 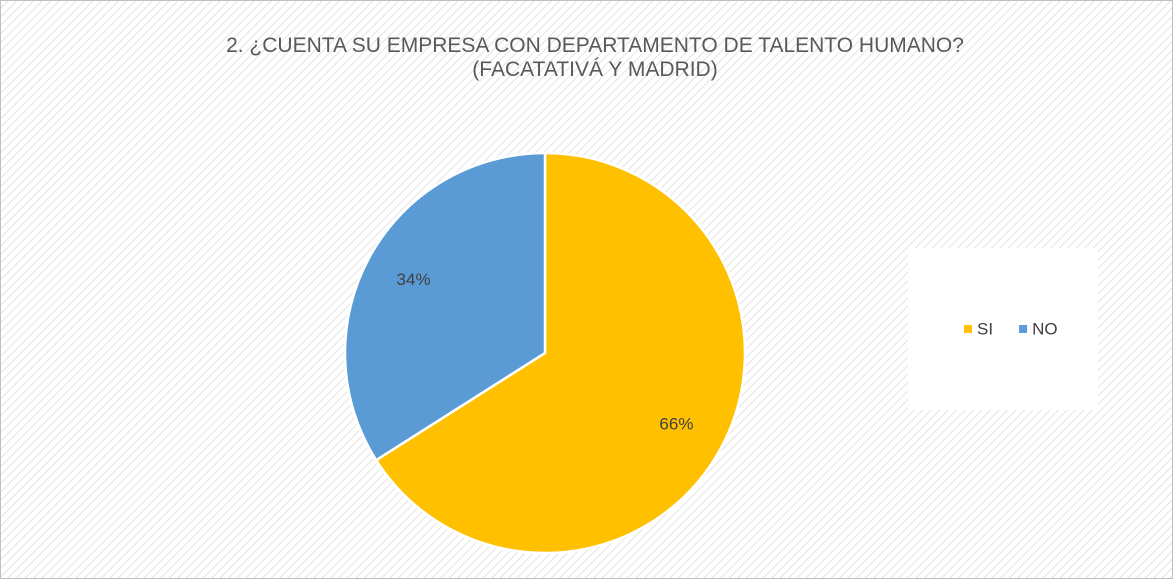 I want to click on data-label: 66%, so click(x=676, y=424).